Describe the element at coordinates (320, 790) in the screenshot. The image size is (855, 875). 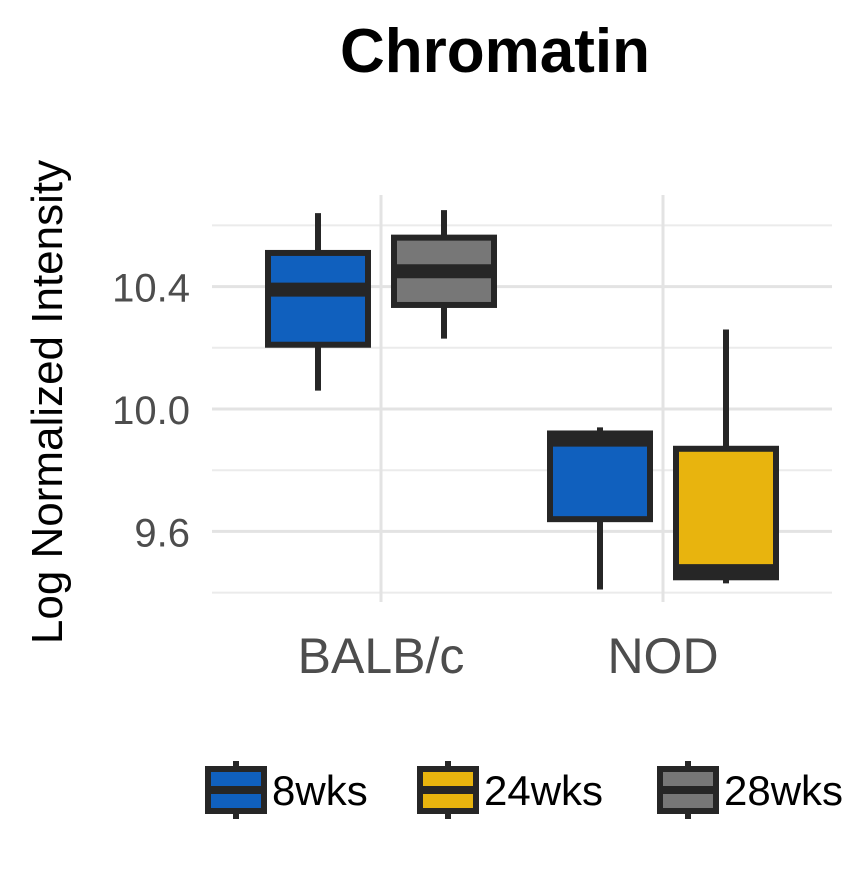
I see `legend-label: 8wks` at that location.